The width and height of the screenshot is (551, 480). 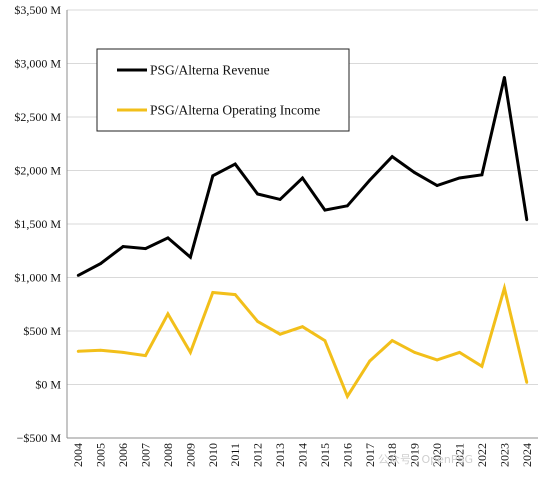 What do you see at coordinates (101, 455) in the screenshot?
I see `x-tick-label: 2005` at bounding box center [101, 455].